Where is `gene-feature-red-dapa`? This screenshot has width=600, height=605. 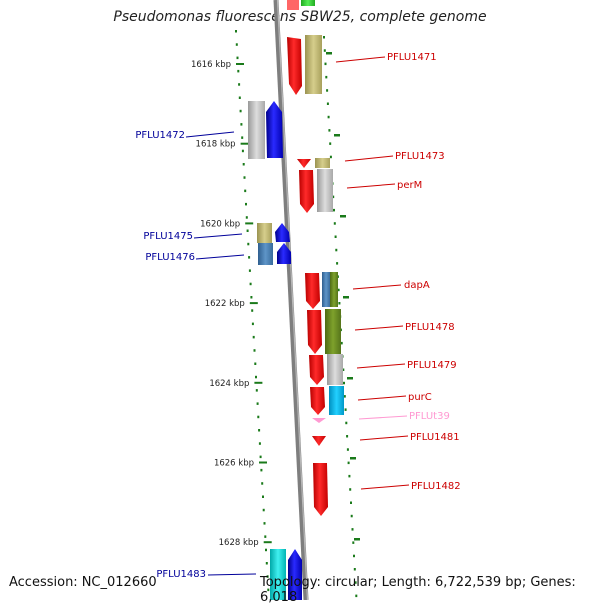 gene-feature-red-dapa is located at coordinates (312, 291).